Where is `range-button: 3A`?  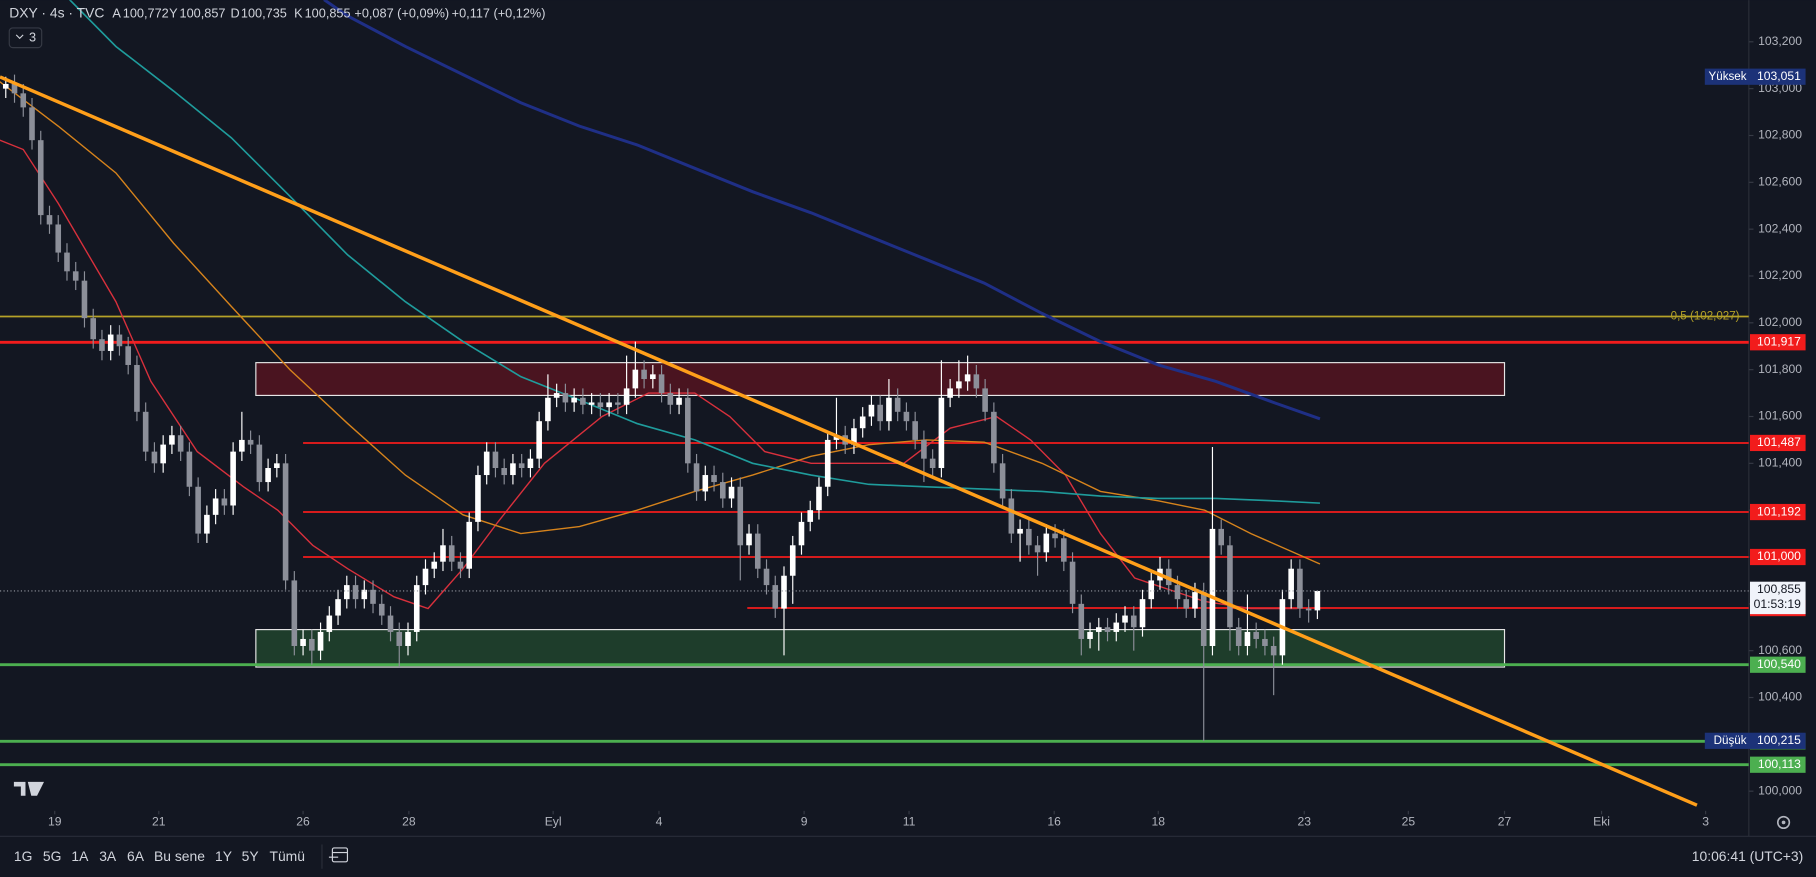
range-button: 3A is located at coordinates (108, 856).